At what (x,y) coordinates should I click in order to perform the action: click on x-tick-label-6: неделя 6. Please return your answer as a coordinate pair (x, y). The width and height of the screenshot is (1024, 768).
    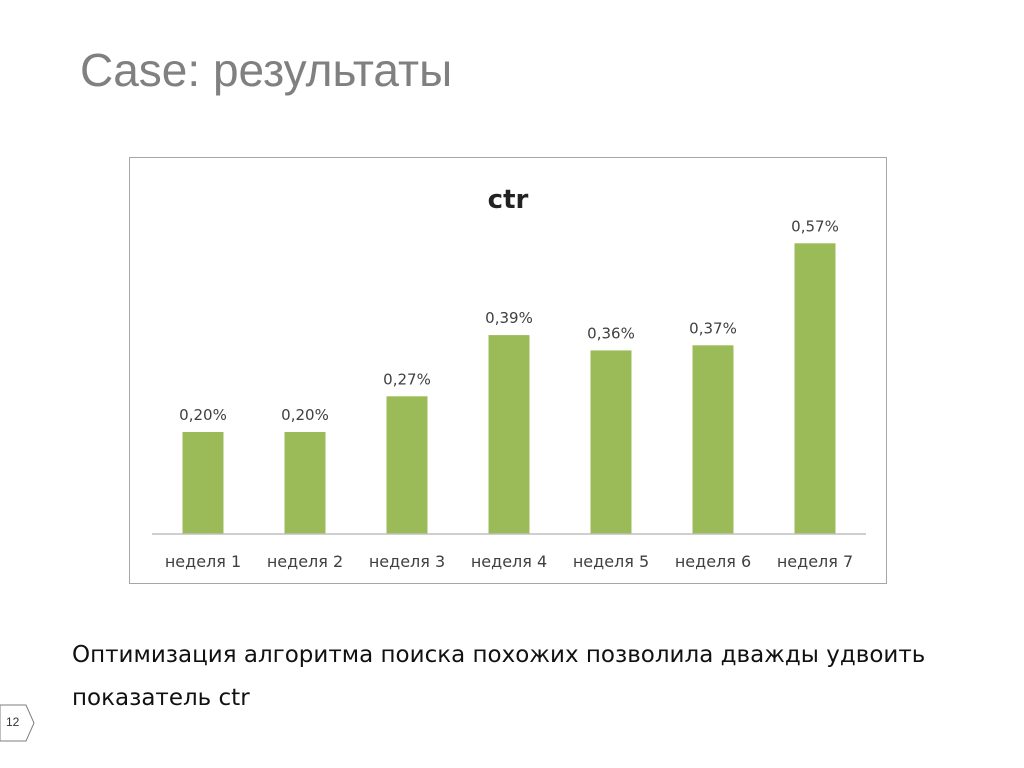
    Looking at the image, I should click on (713, 561).